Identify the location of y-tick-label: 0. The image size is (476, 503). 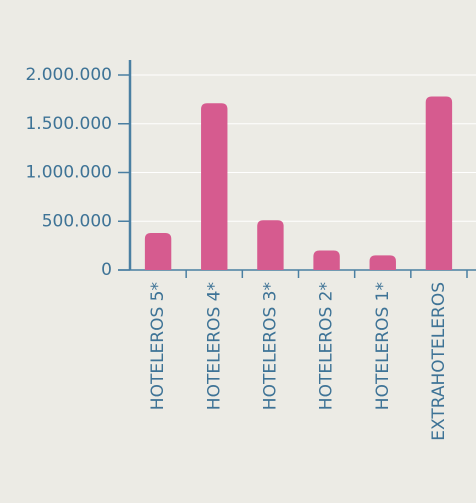
(106, 270).